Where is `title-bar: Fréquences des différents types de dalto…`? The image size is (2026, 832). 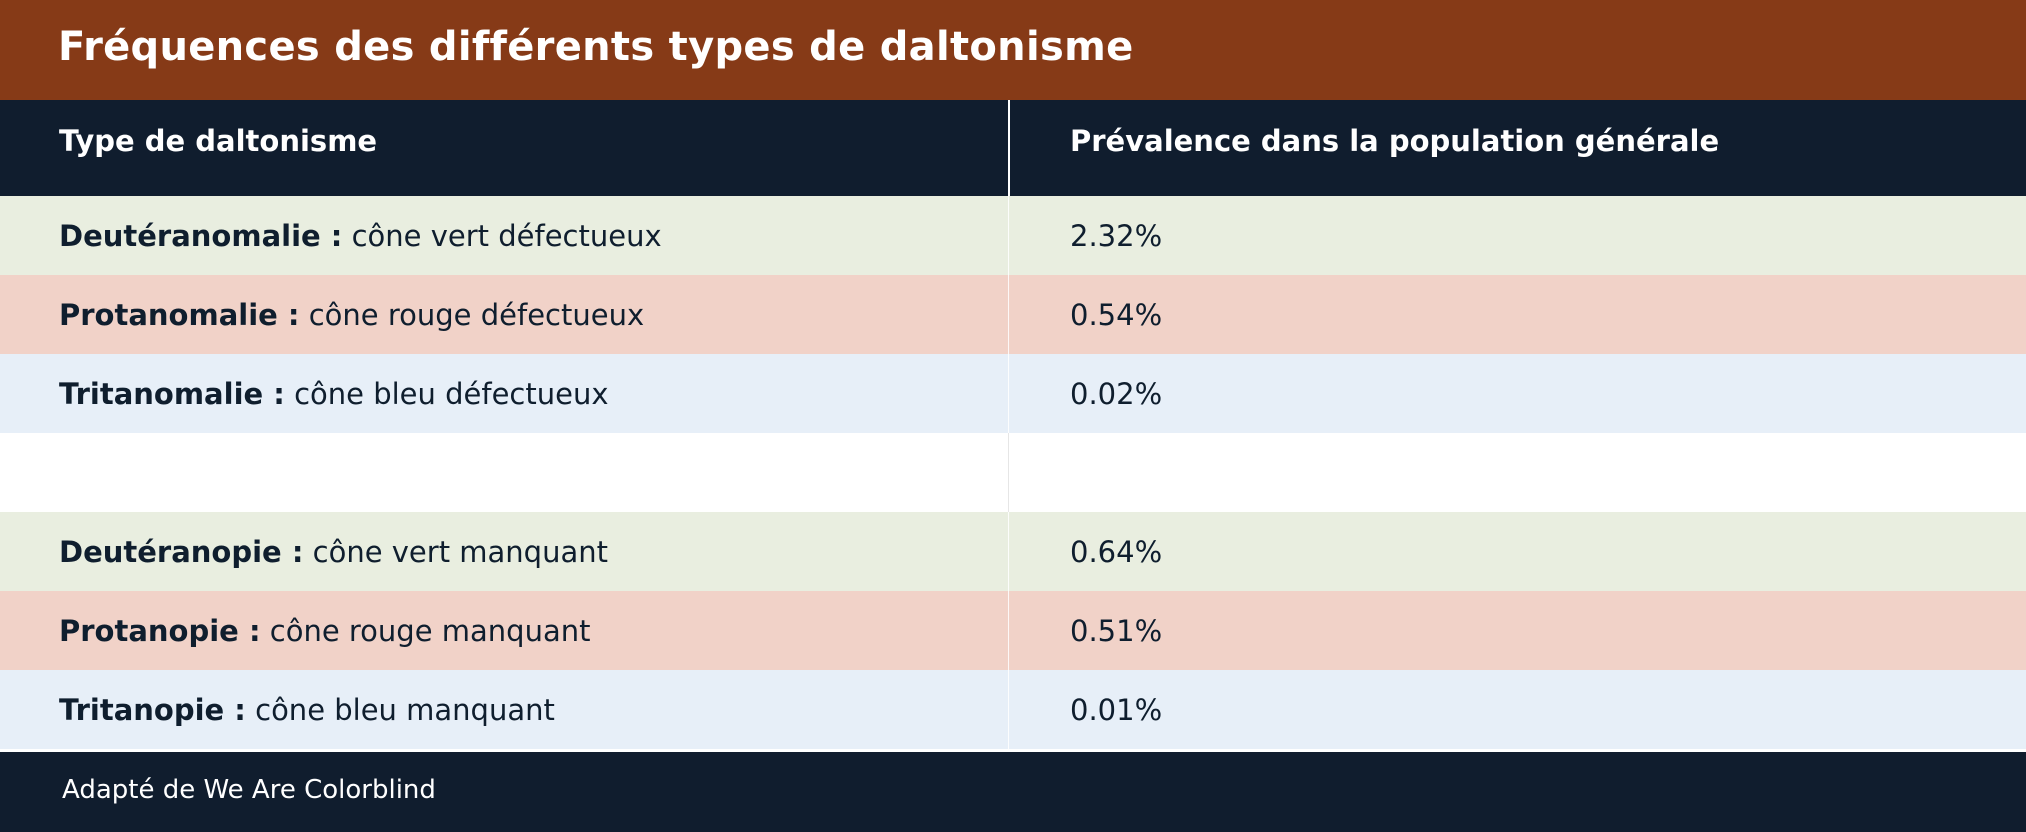
title-bar: Fréquences des différents types de dalto… is located at coordinates (1013, 50).